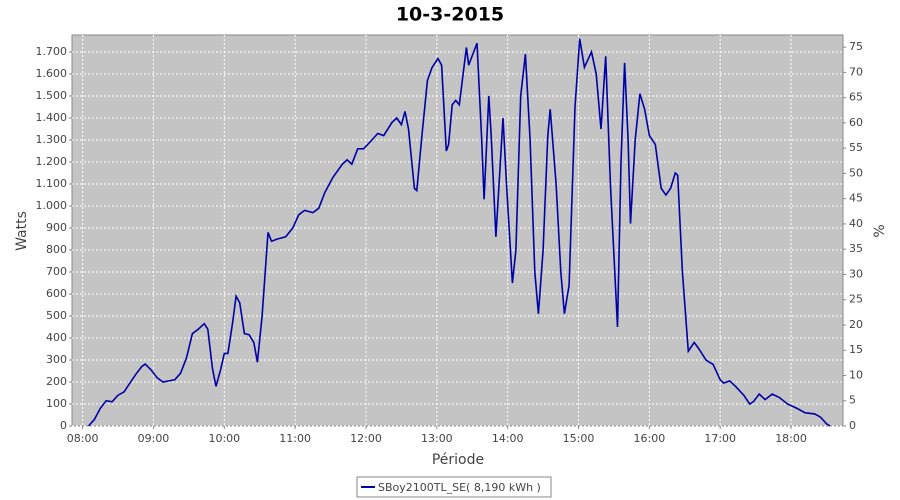 Image resolution: width=900 pixels, height=500 pixels. What do you see at coordinates (56, 293) in the screenshot?
I see `y-tick-label: 600` at bounding box center [56, 293].